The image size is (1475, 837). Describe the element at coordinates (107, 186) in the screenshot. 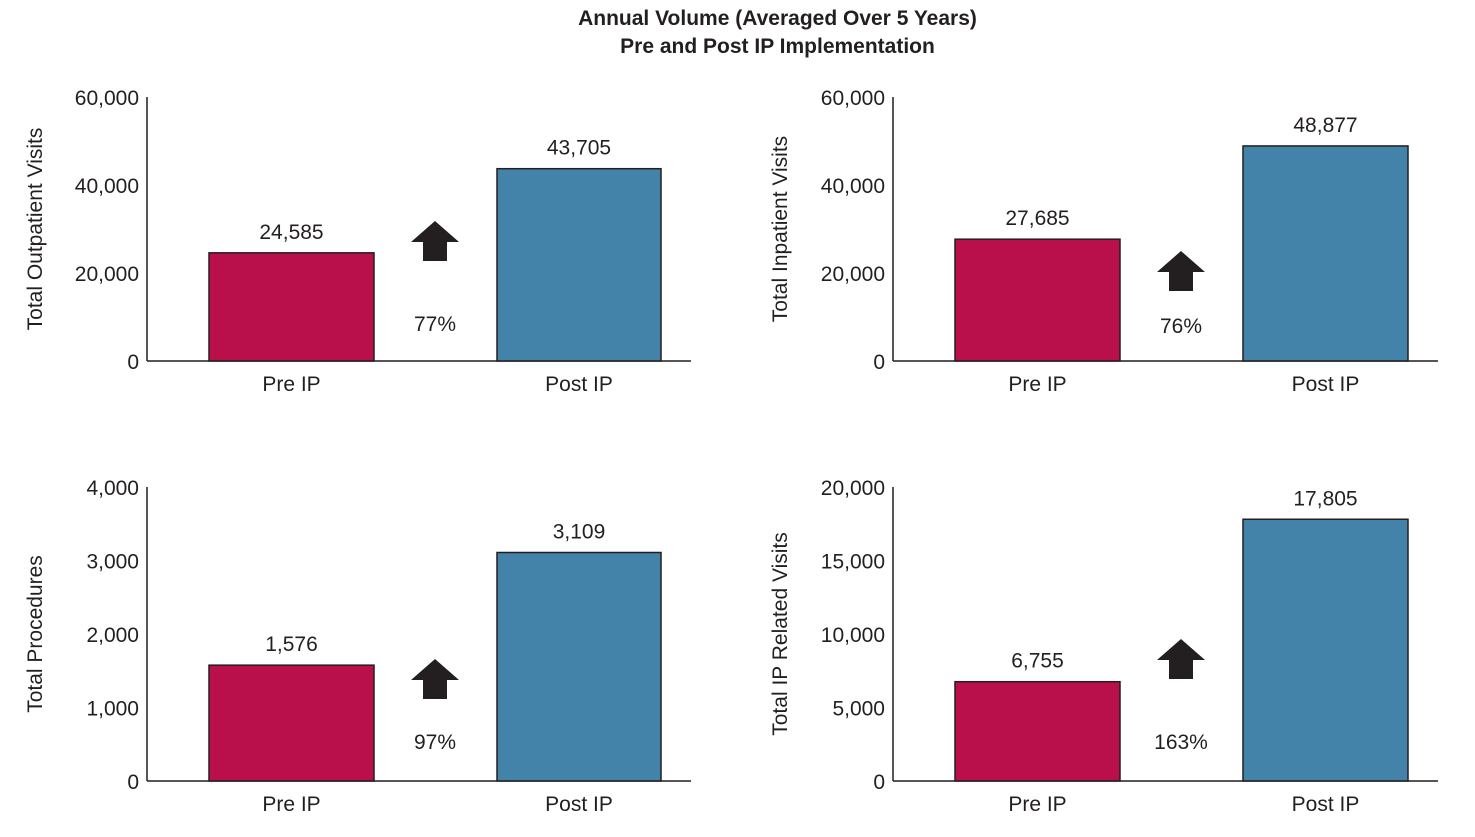

I see `chart-1-ytick-label: 40,000` at that location.